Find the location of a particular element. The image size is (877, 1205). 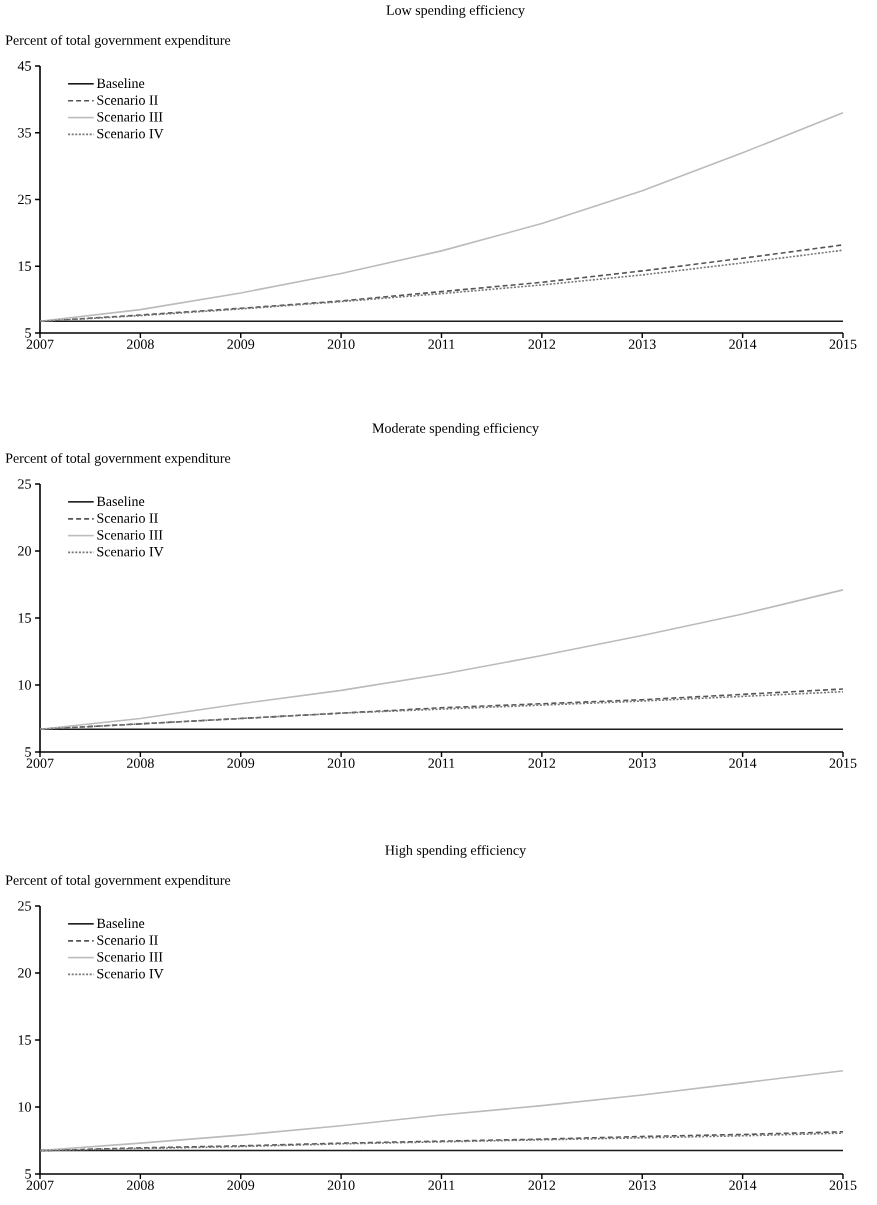

y-tick-label: 45 is located at coordinates (24, 66).